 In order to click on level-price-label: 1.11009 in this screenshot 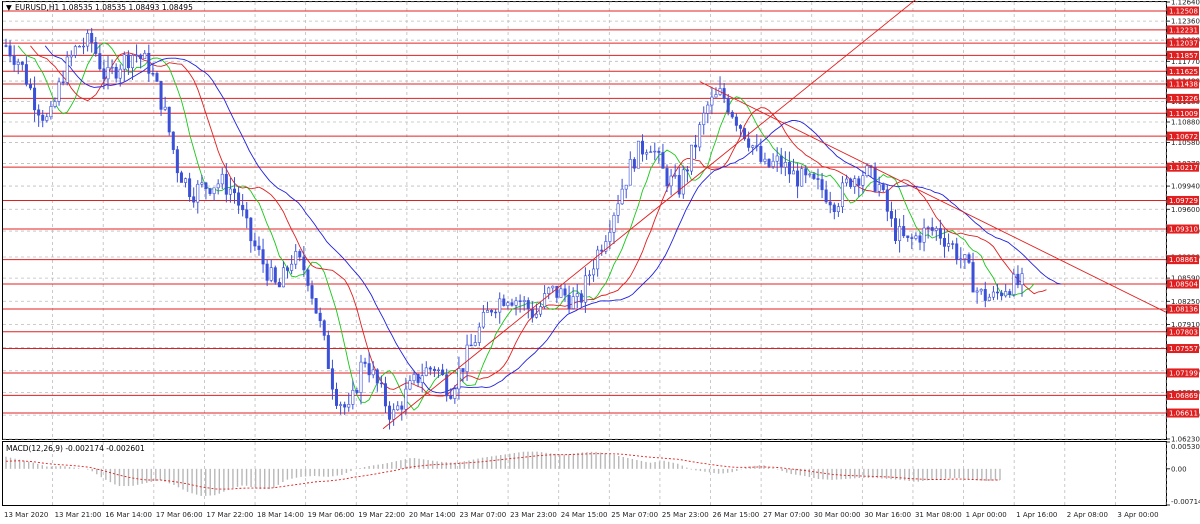, I will do `click(1183, 114)`.